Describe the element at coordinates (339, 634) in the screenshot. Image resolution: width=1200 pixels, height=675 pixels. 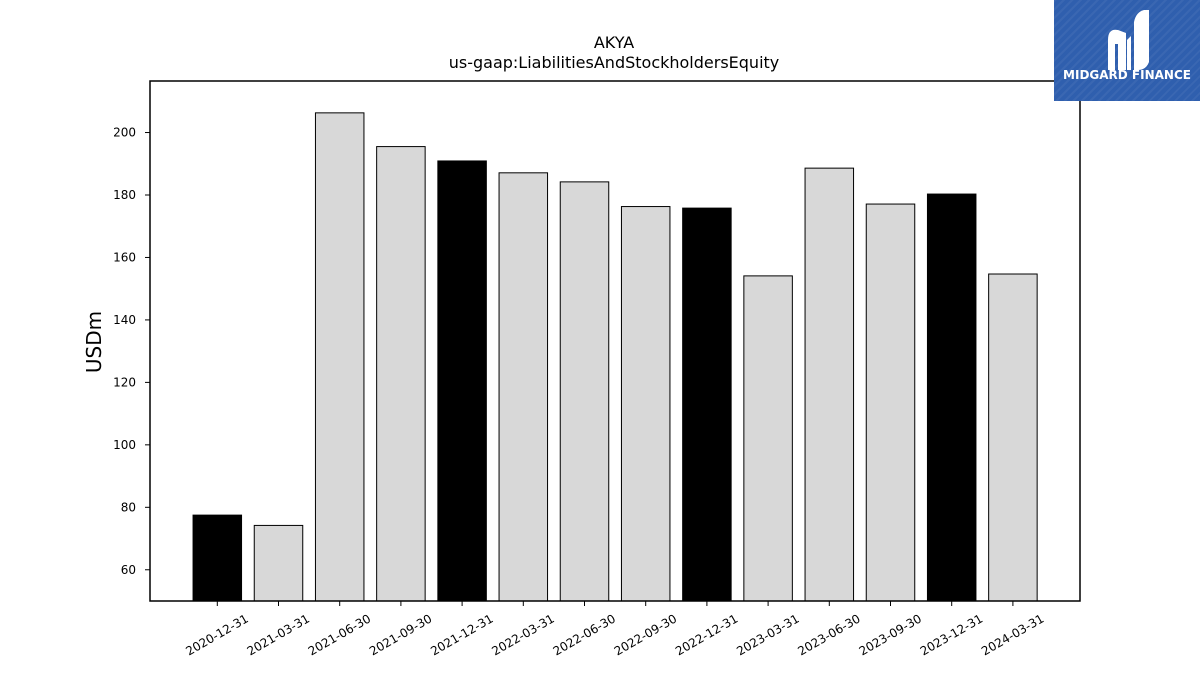
I see `x-tick-label: 2021-06-30` at that location.